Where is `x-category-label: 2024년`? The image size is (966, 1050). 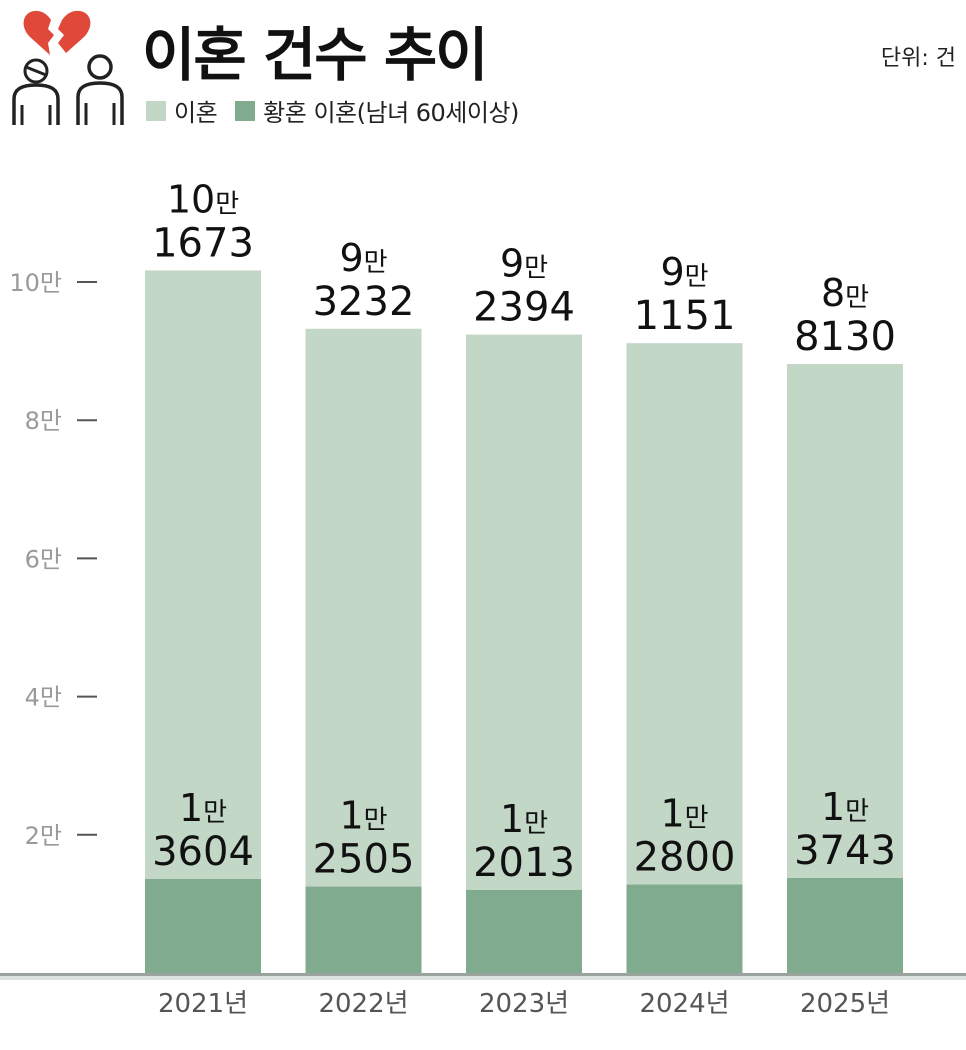 x-category-label: 2024년 is located at coordinates (684, 1004).